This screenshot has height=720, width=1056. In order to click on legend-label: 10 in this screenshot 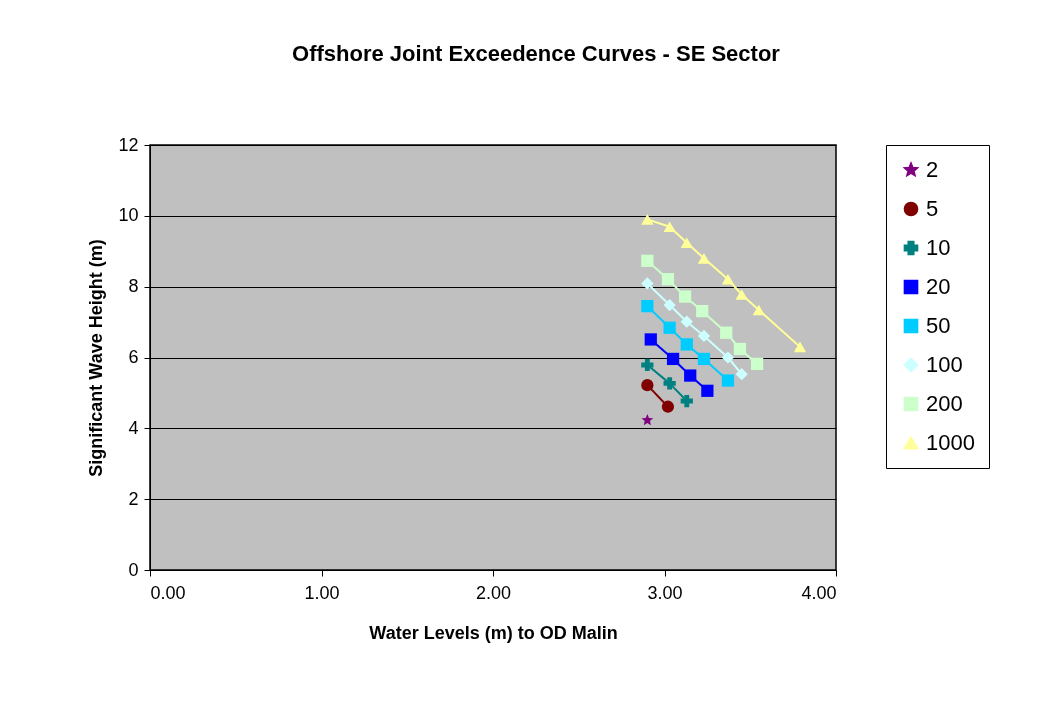, I will do `click(938, 247)`.